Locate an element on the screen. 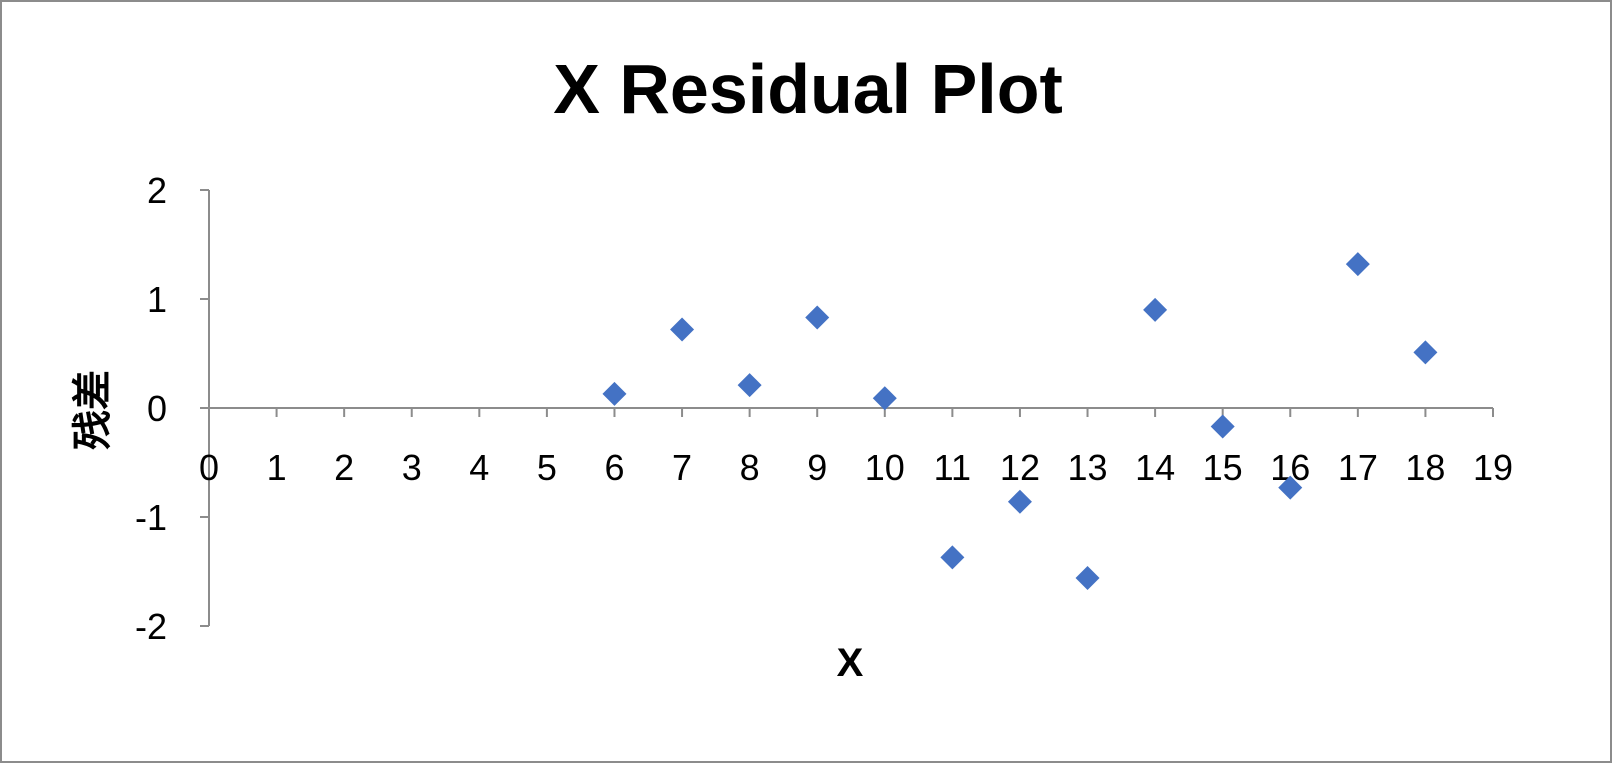 Image resolution: width=1612 pixels, height=763 pixels. x-tick-label: 11 is located at coordinates (952, 467).